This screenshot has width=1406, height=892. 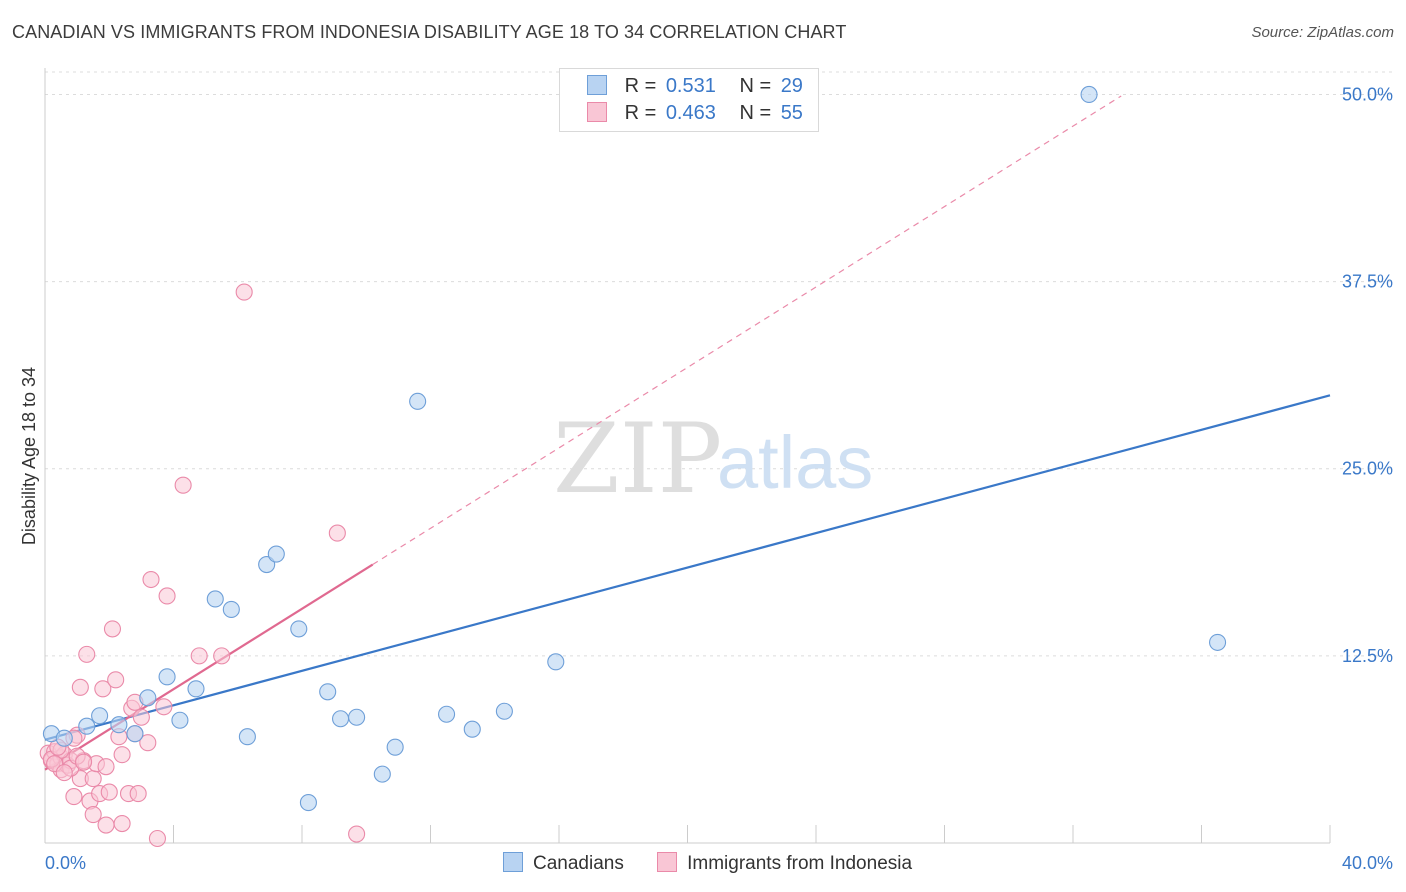 I want to click on y-axis-label: Disability Age 18 to 34, so click(x=29, y=456).